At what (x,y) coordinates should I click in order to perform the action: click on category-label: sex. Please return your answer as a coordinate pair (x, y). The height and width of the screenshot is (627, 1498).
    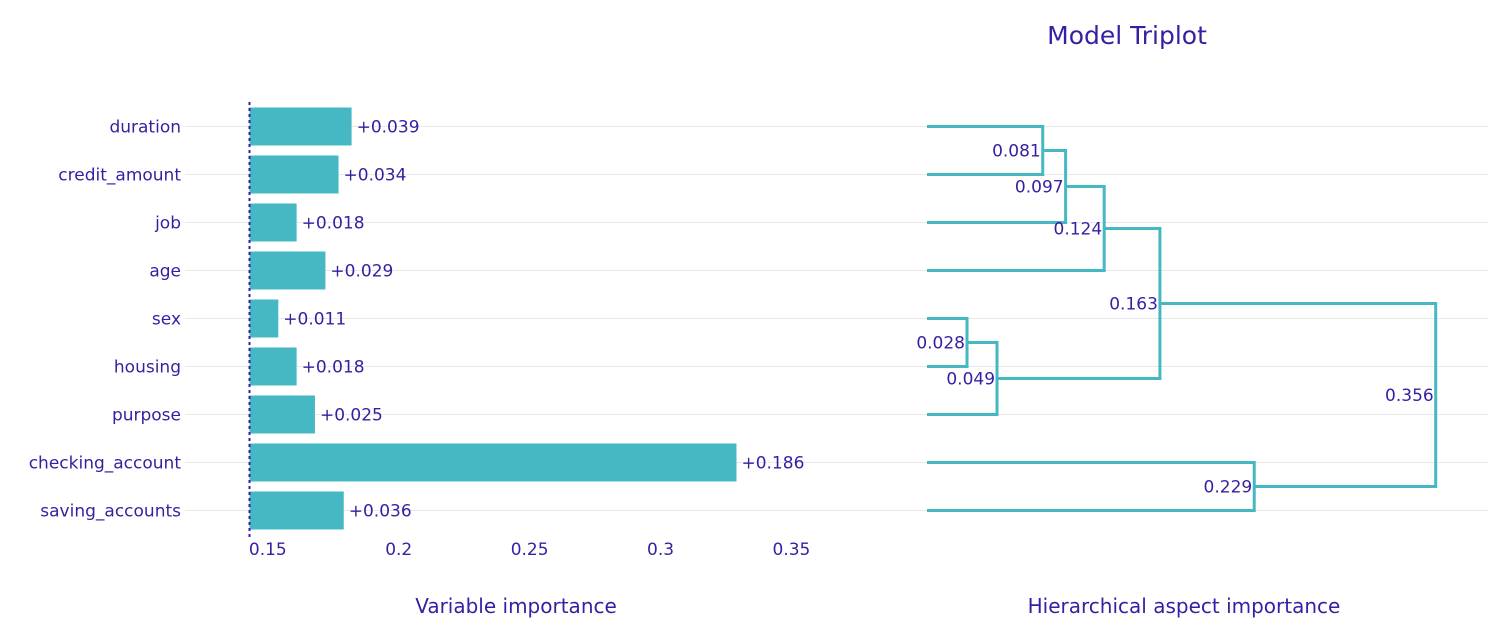
    Looking at the image, I should click on (166, 320).